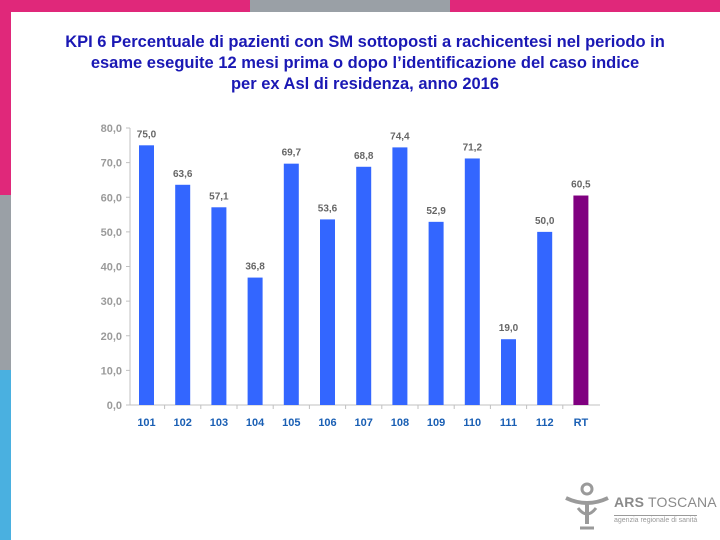 This screenshot has width=720, height=540. Describe the element at coordinates (665, 502) in the screenshot. I see `logo-name: ARS TOSCANA` at that location.